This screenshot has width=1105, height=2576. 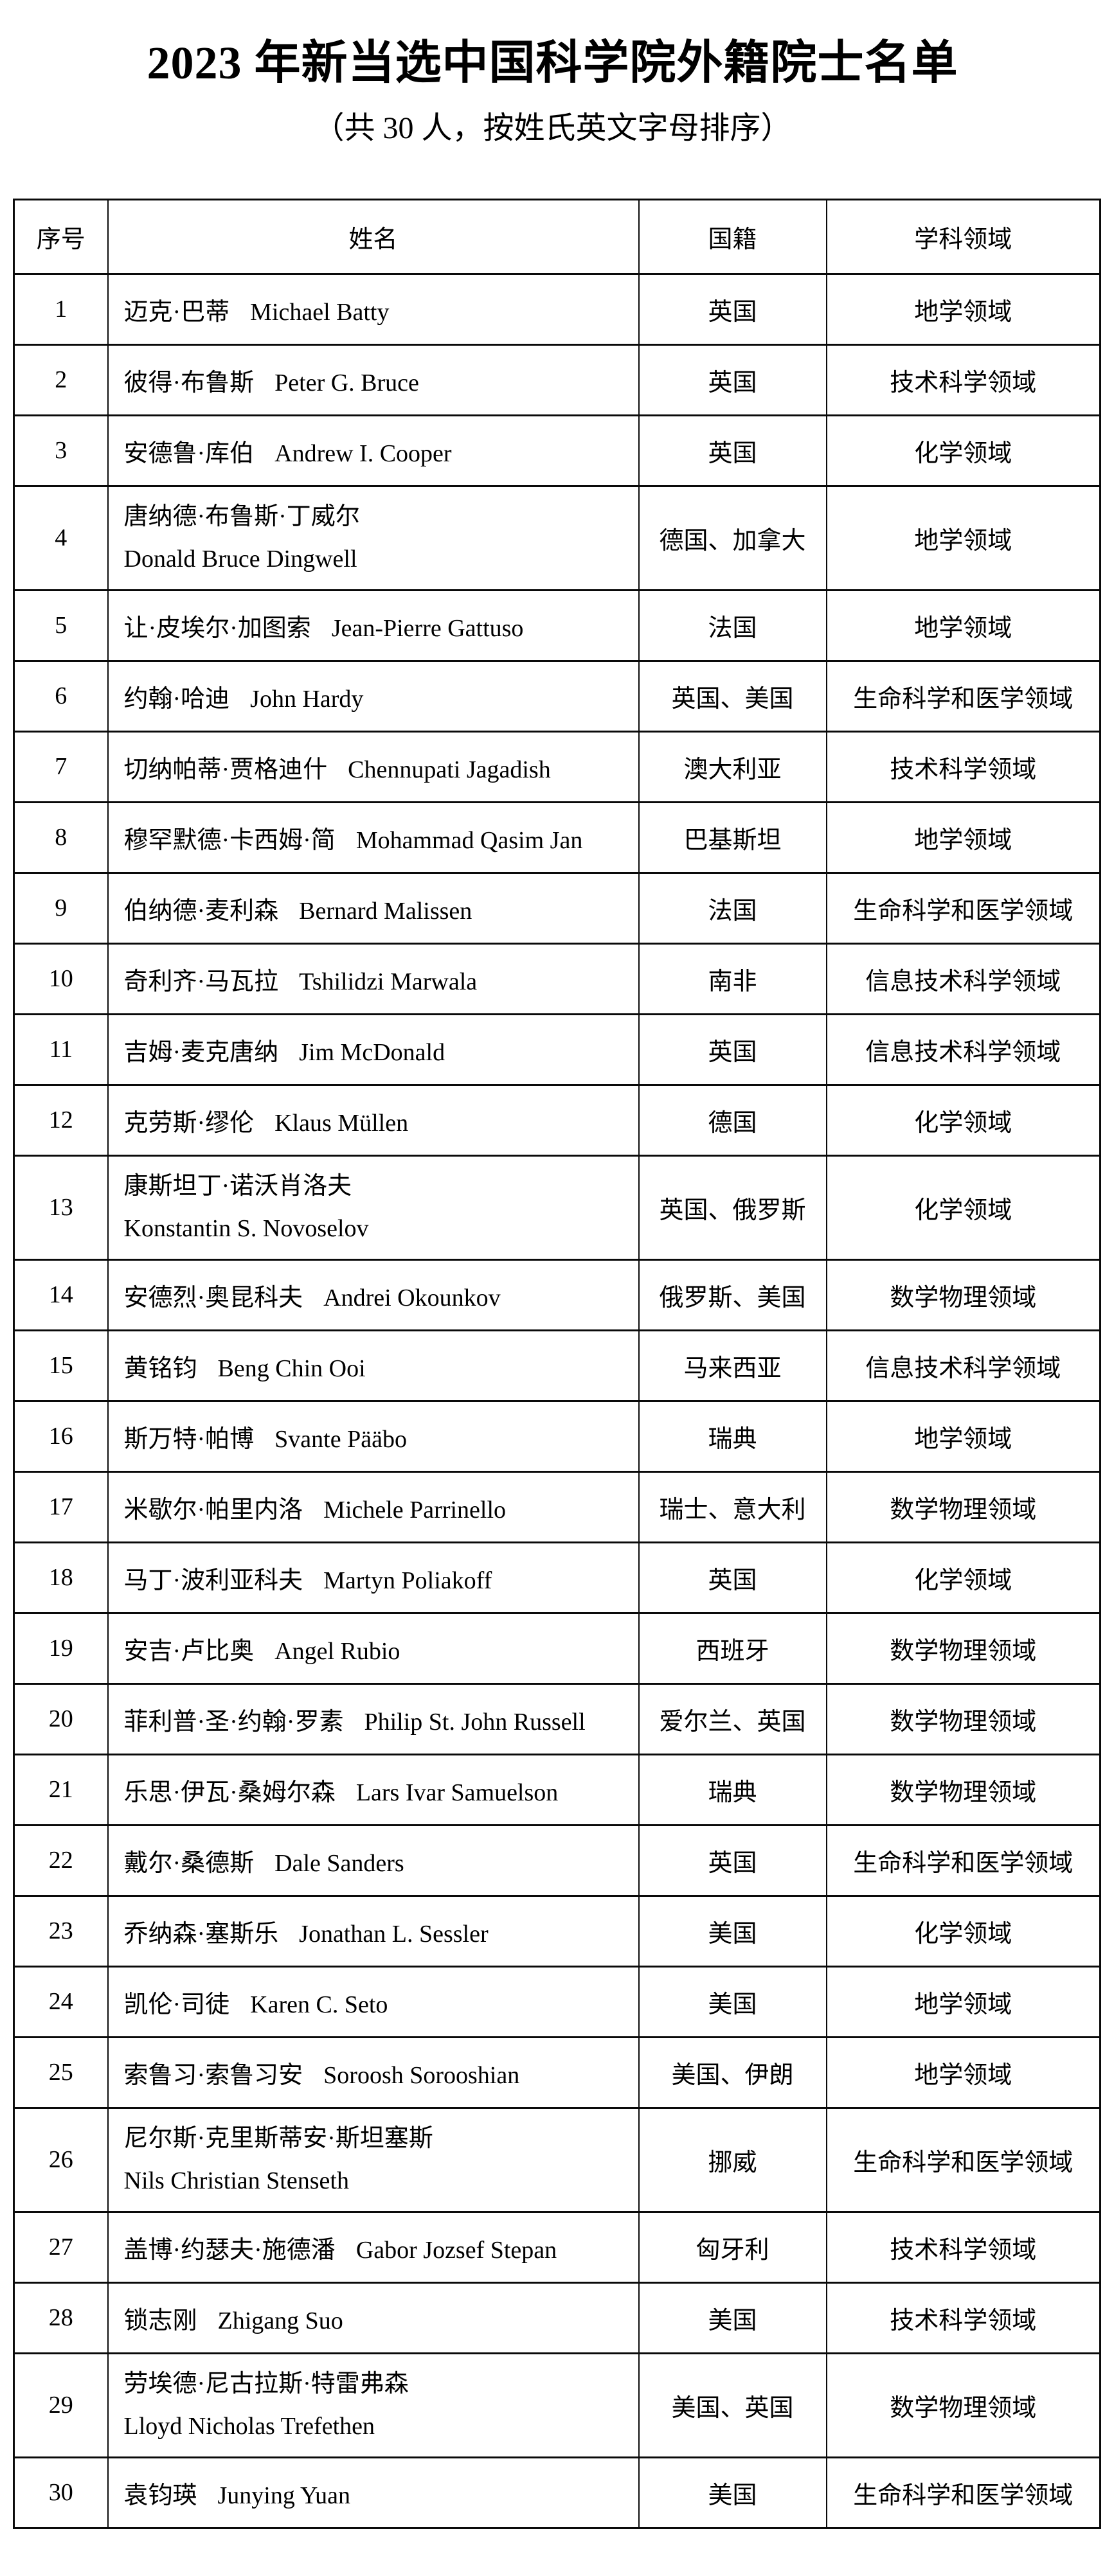 I want to click on name-english: Tshilidzi Marwala, so click(x=388, y=982).